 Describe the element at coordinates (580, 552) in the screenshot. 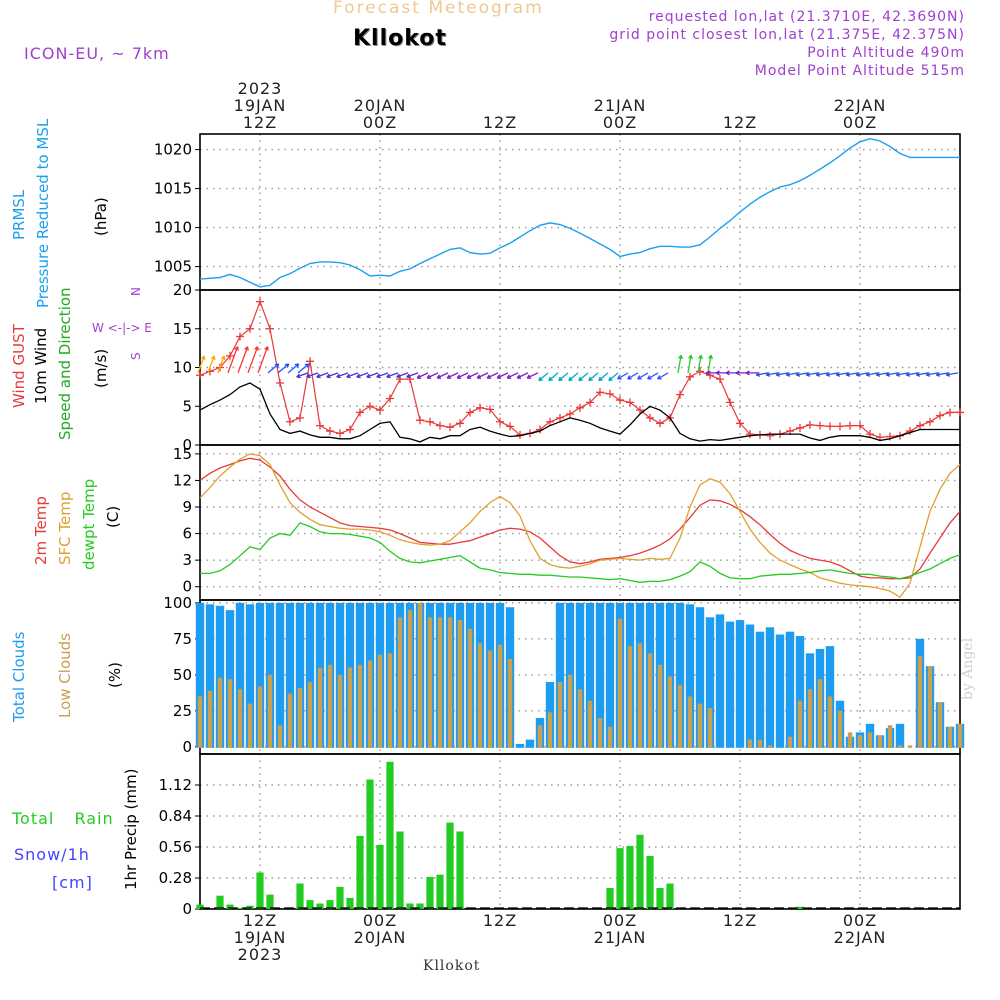

I see `dewpoint-line` at that location.